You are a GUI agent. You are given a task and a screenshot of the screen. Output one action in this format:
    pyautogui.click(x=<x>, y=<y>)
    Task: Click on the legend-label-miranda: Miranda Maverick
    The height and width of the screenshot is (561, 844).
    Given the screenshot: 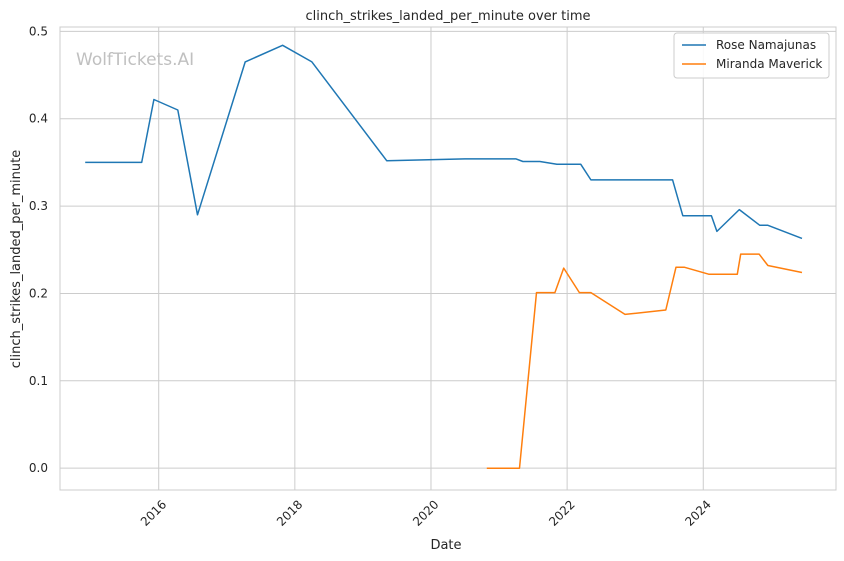 What is the action you would take?
    pyautogui.click(x=769, y=64)
    